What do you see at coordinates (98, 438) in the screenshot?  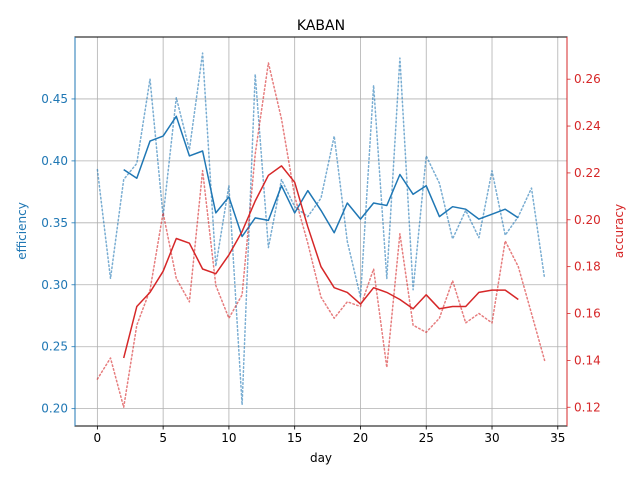 I see `x-tick-label: 0` at bounding box center [98, 438].